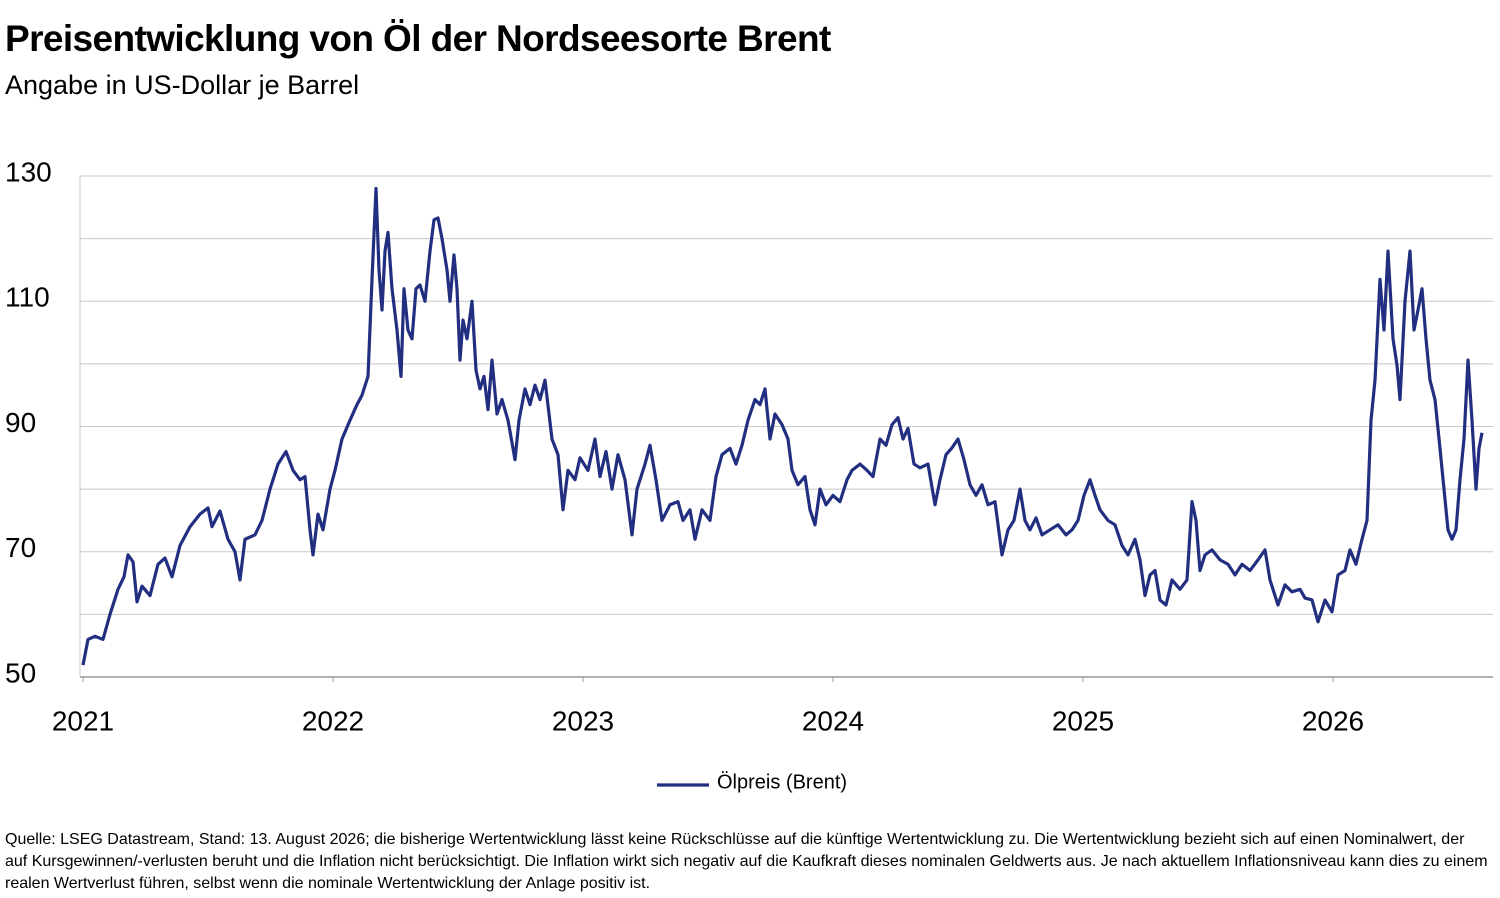  I want to click on chart-subtitle: Angabe in US-Dollar je Barrel, so click(182, 85).